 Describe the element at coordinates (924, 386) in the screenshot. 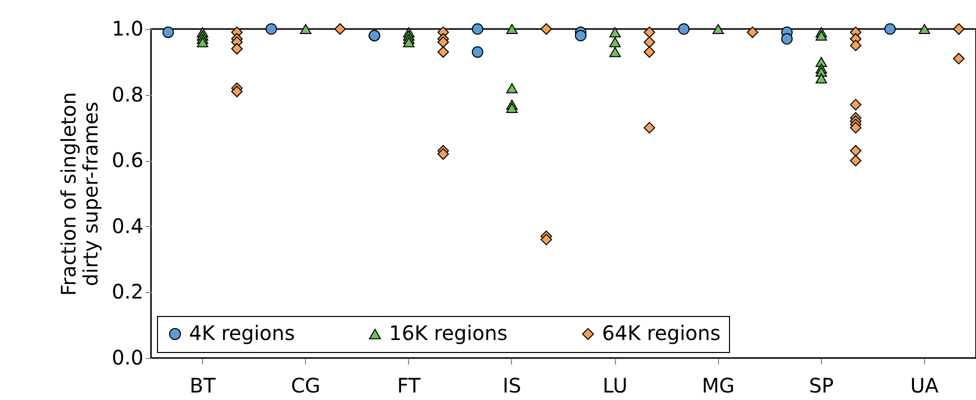

I see `x-tick-label: UA` at that location.